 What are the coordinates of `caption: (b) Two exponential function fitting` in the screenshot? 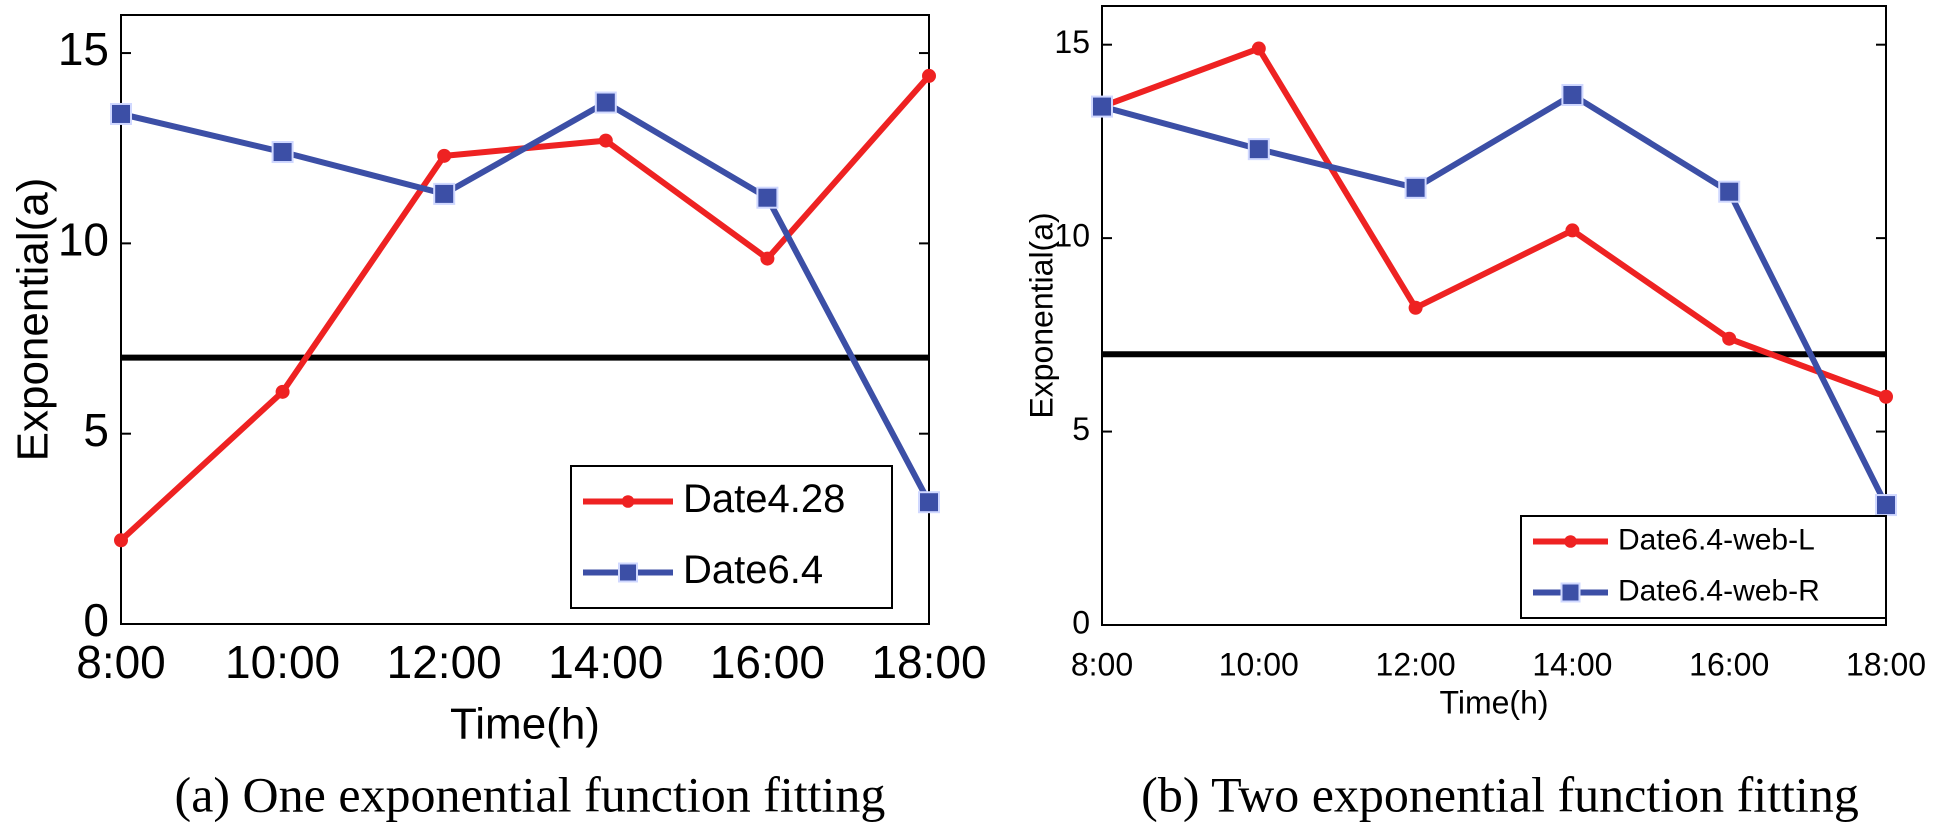 It's located at (1500, 794).